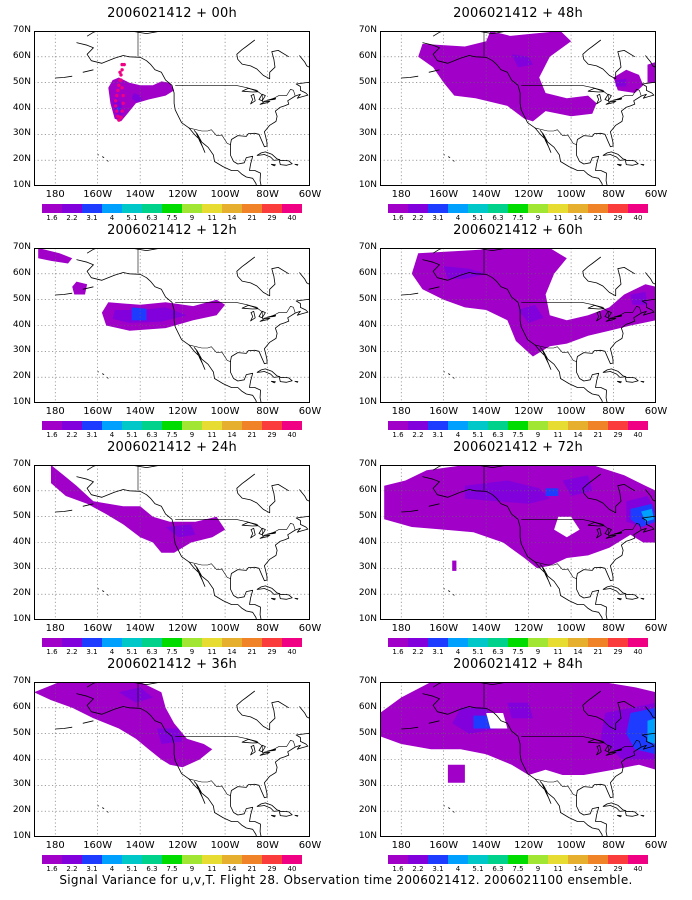 The image size is (692, 900). What do you see at coordinates (172, 230) in the screenshot?
I see `panel-title: 2006021412 + 12h` at bounding box center [172, 230].